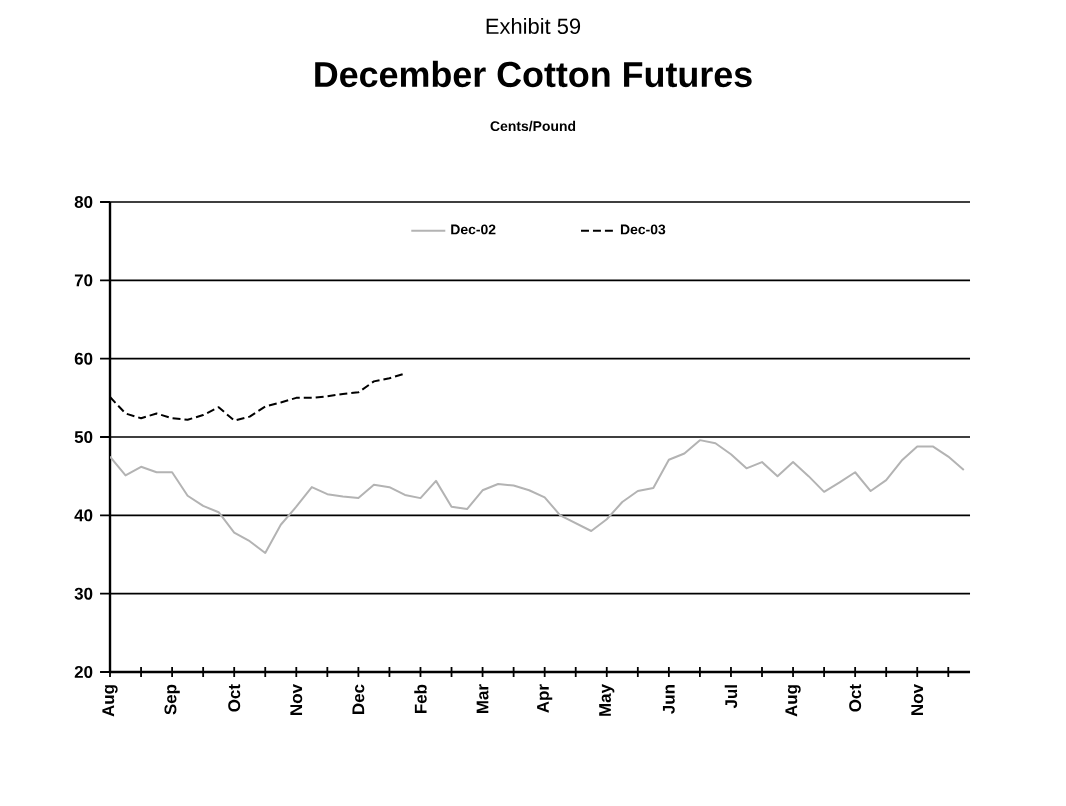  What do you see at coordinates (83, 515) in the screenshot?
I see `y-tick-label: 40` at bounding box center [83, 515].